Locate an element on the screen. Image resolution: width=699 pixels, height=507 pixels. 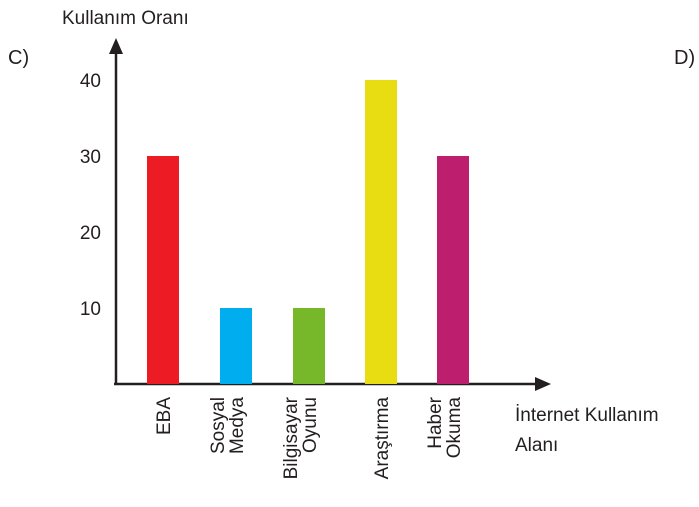
x-axis-arrow is located at coordinates (543, 384).